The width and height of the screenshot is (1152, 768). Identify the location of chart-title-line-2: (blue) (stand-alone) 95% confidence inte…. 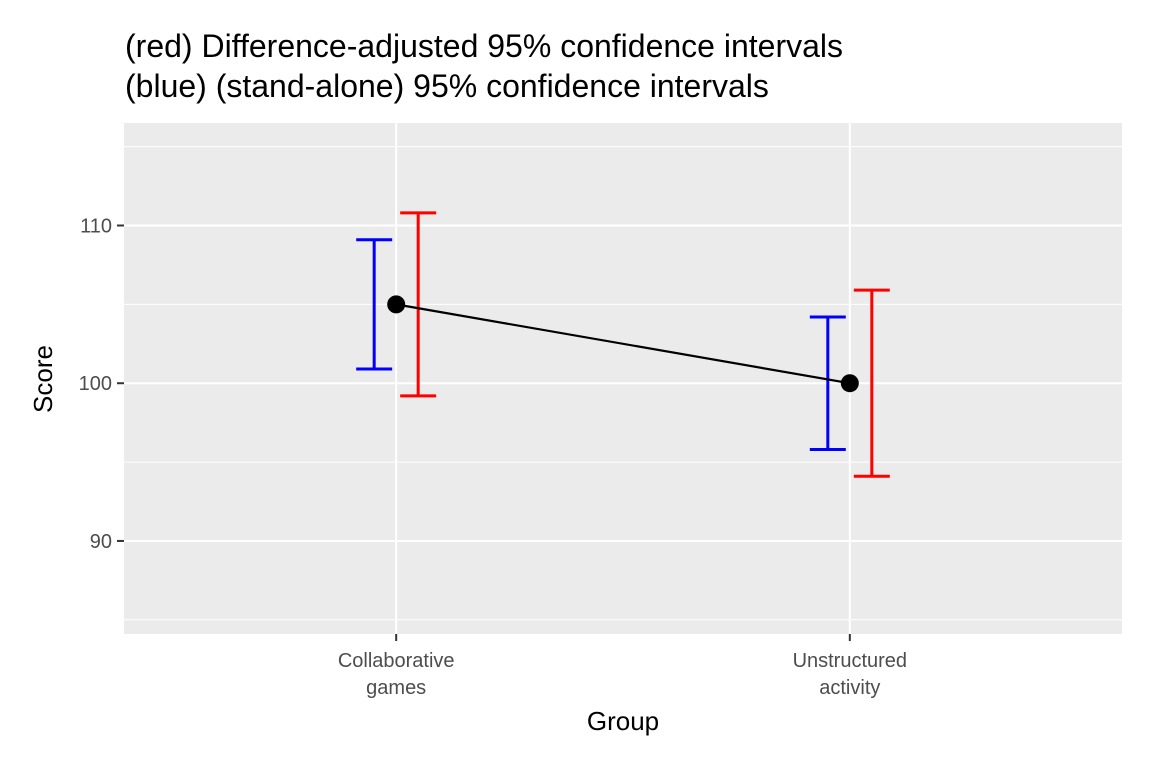
(447, 86).